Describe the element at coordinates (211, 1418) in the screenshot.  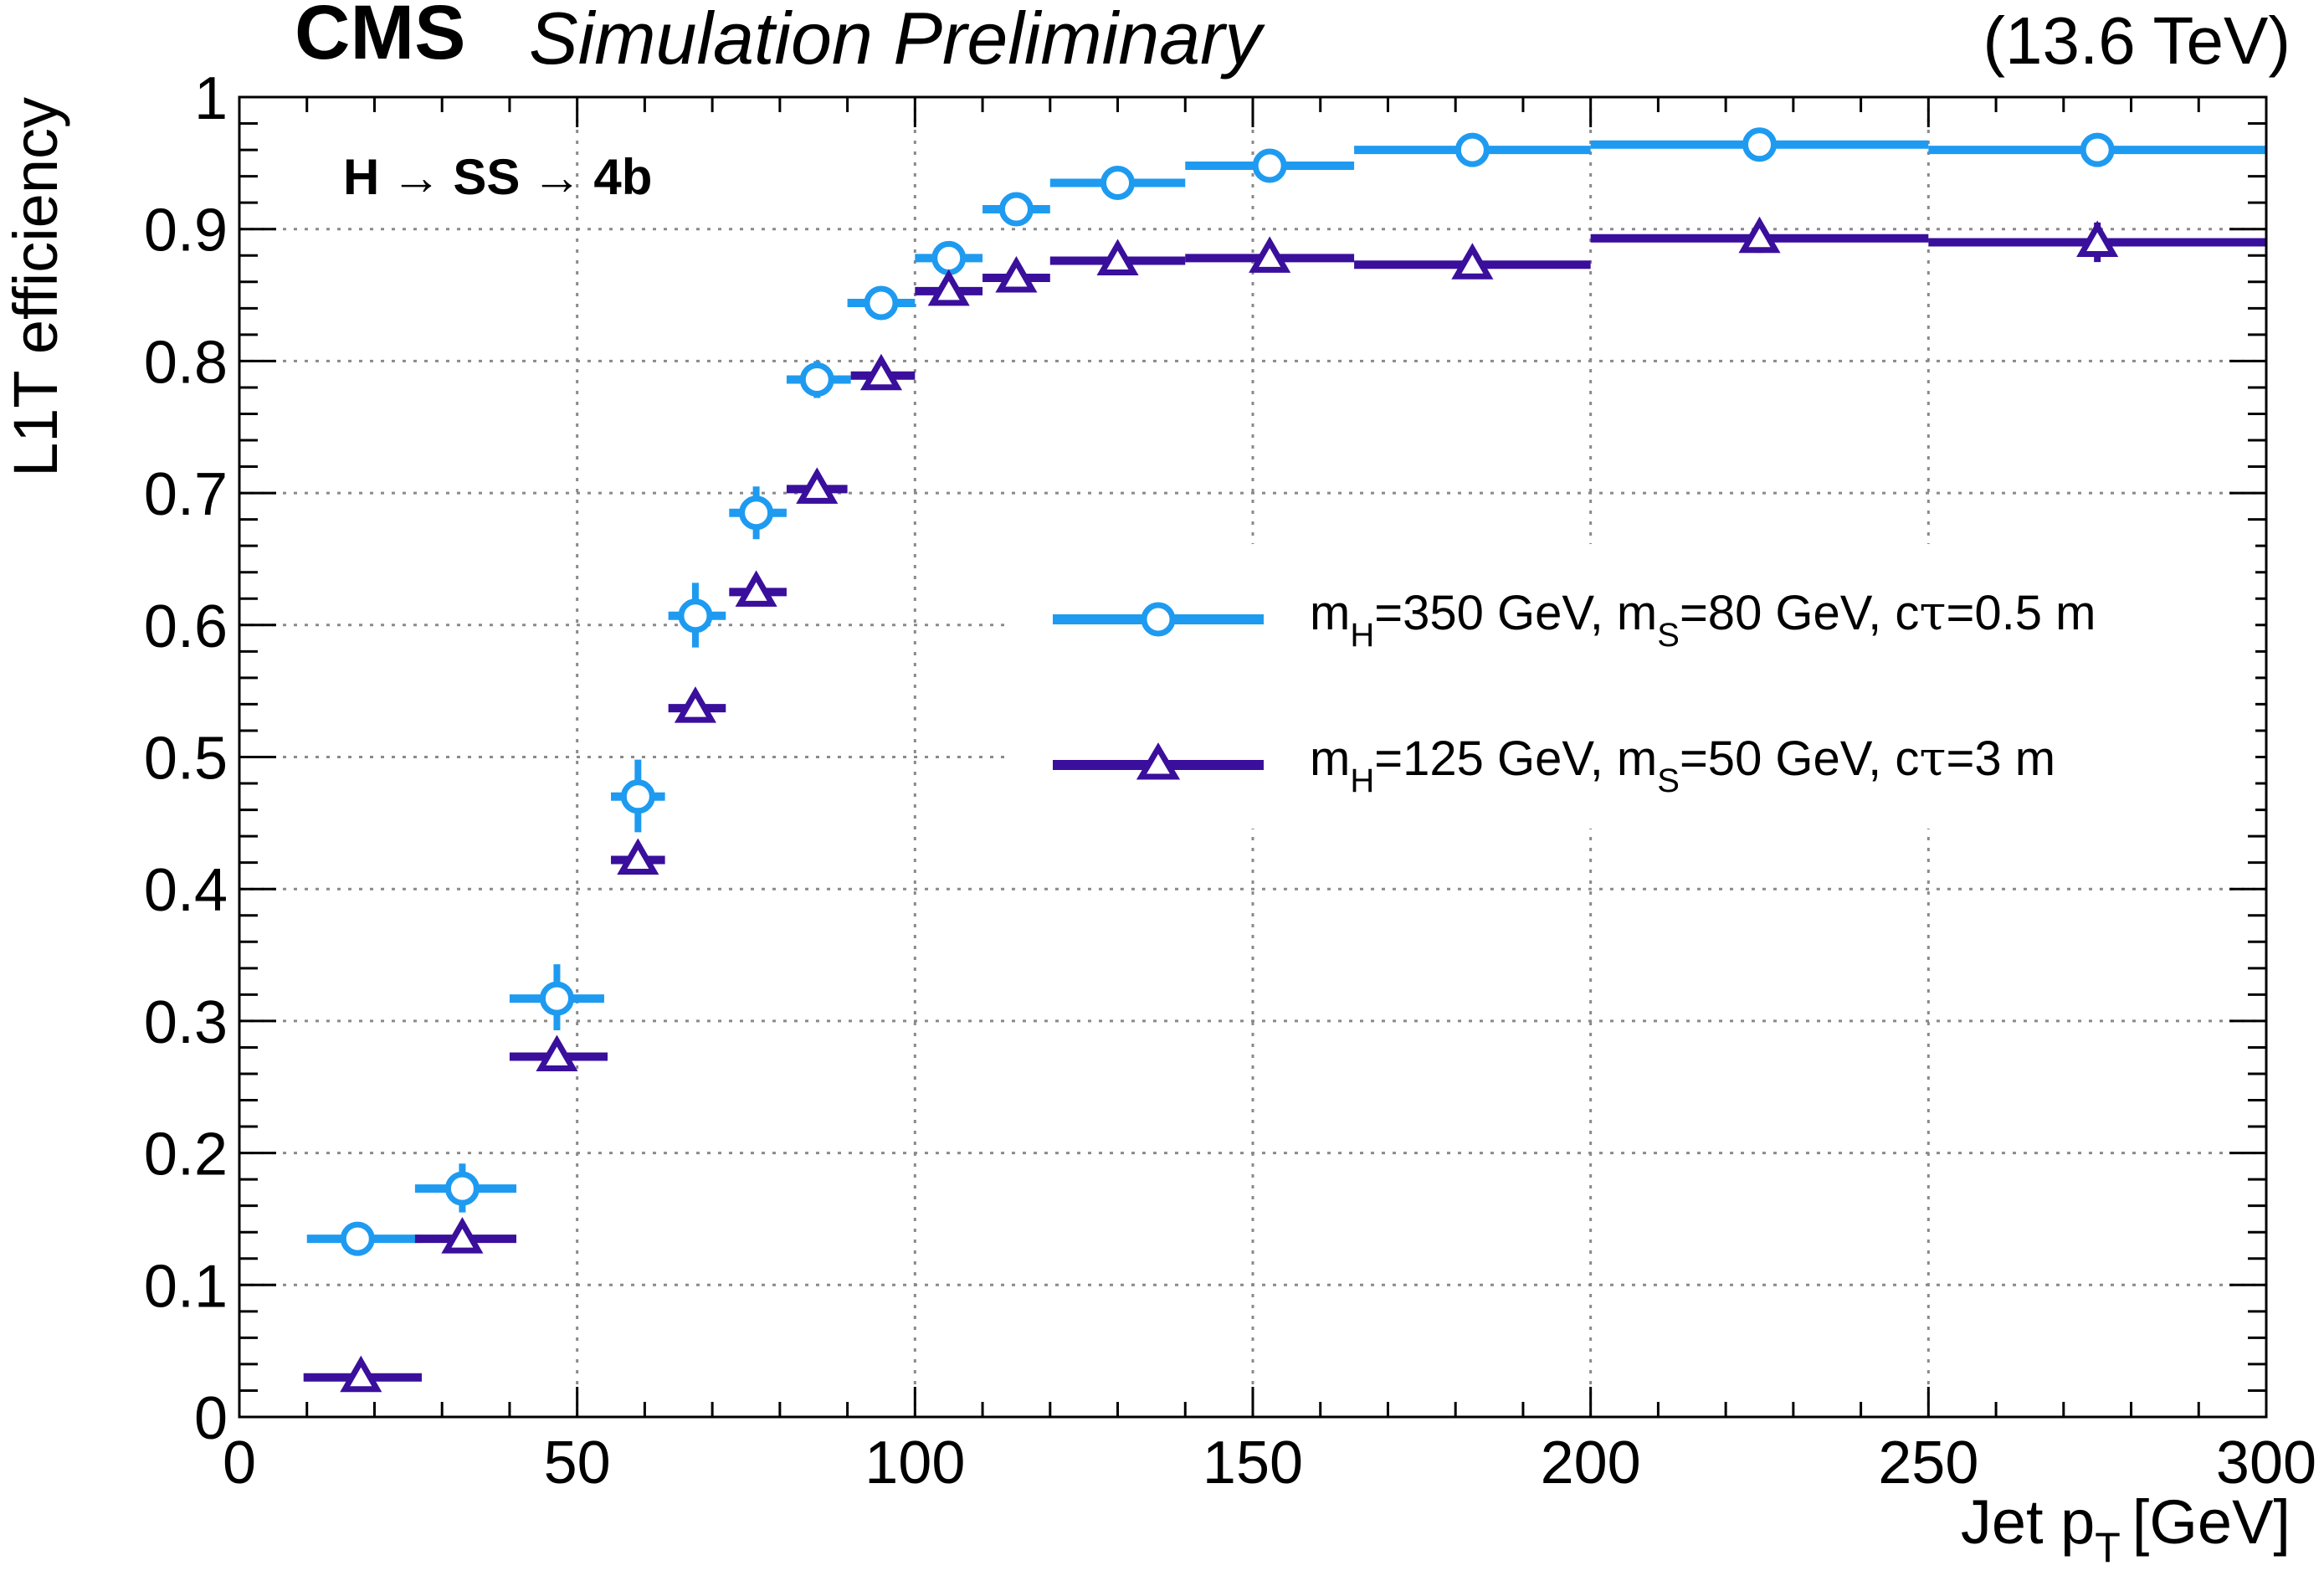
I see `y-tick-label: 0` at that location.